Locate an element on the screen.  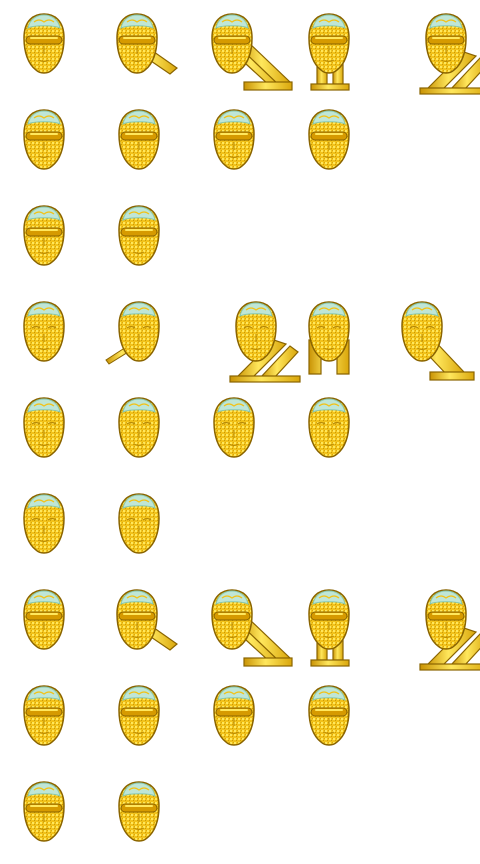
golden-mesh-head-plain-r6-c1-head is located at coordinates (44, 523).